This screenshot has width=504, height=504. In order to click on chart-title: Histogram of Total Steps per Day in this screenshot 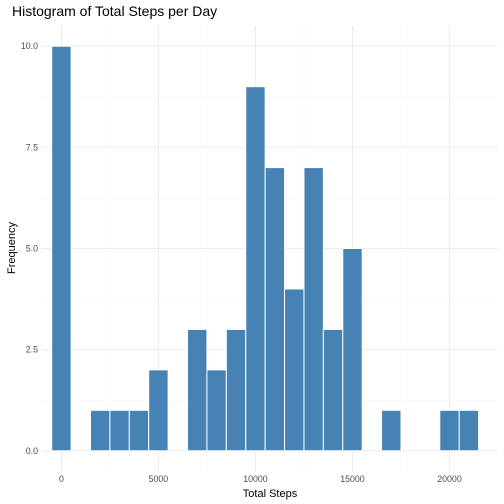, I will do `click(114, 11)`.